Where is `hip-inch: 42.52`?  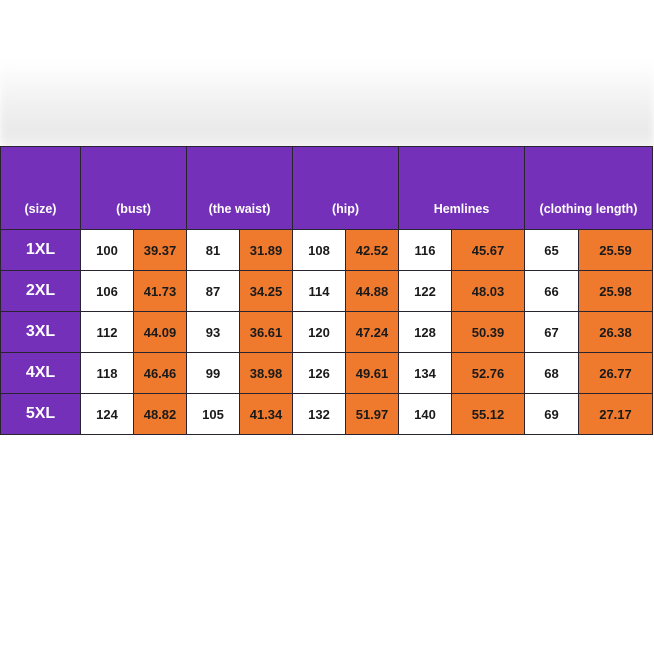
hip-inch: 42.52 is located at coordinates (372, 250).